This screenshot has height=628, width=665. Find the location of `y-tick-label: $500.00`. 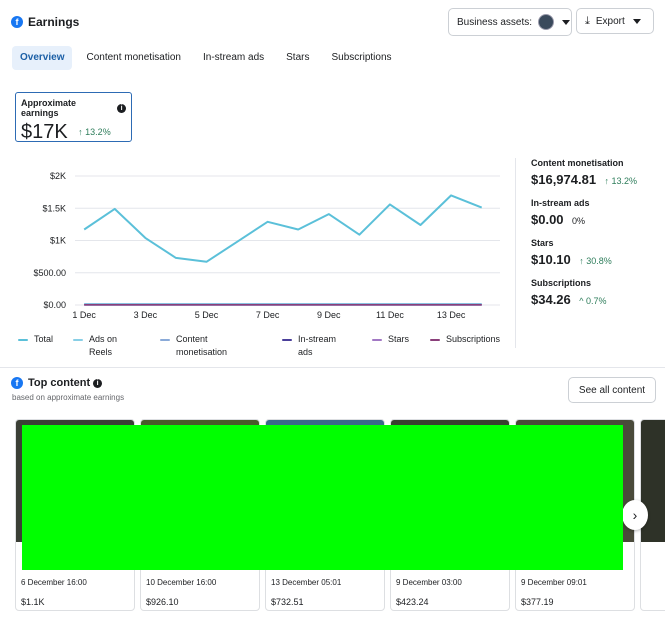

y-tick-label: $500.00 is located at coordinates (49, 273).